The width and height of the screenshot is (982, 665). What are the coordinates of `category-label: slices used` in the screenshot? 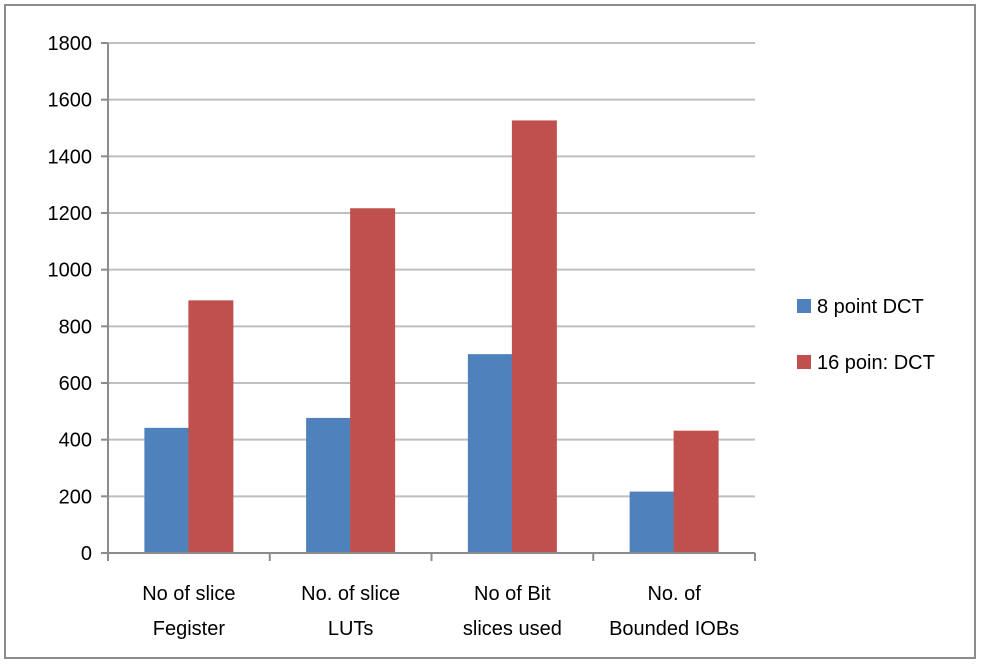 It's located at (512, 629).